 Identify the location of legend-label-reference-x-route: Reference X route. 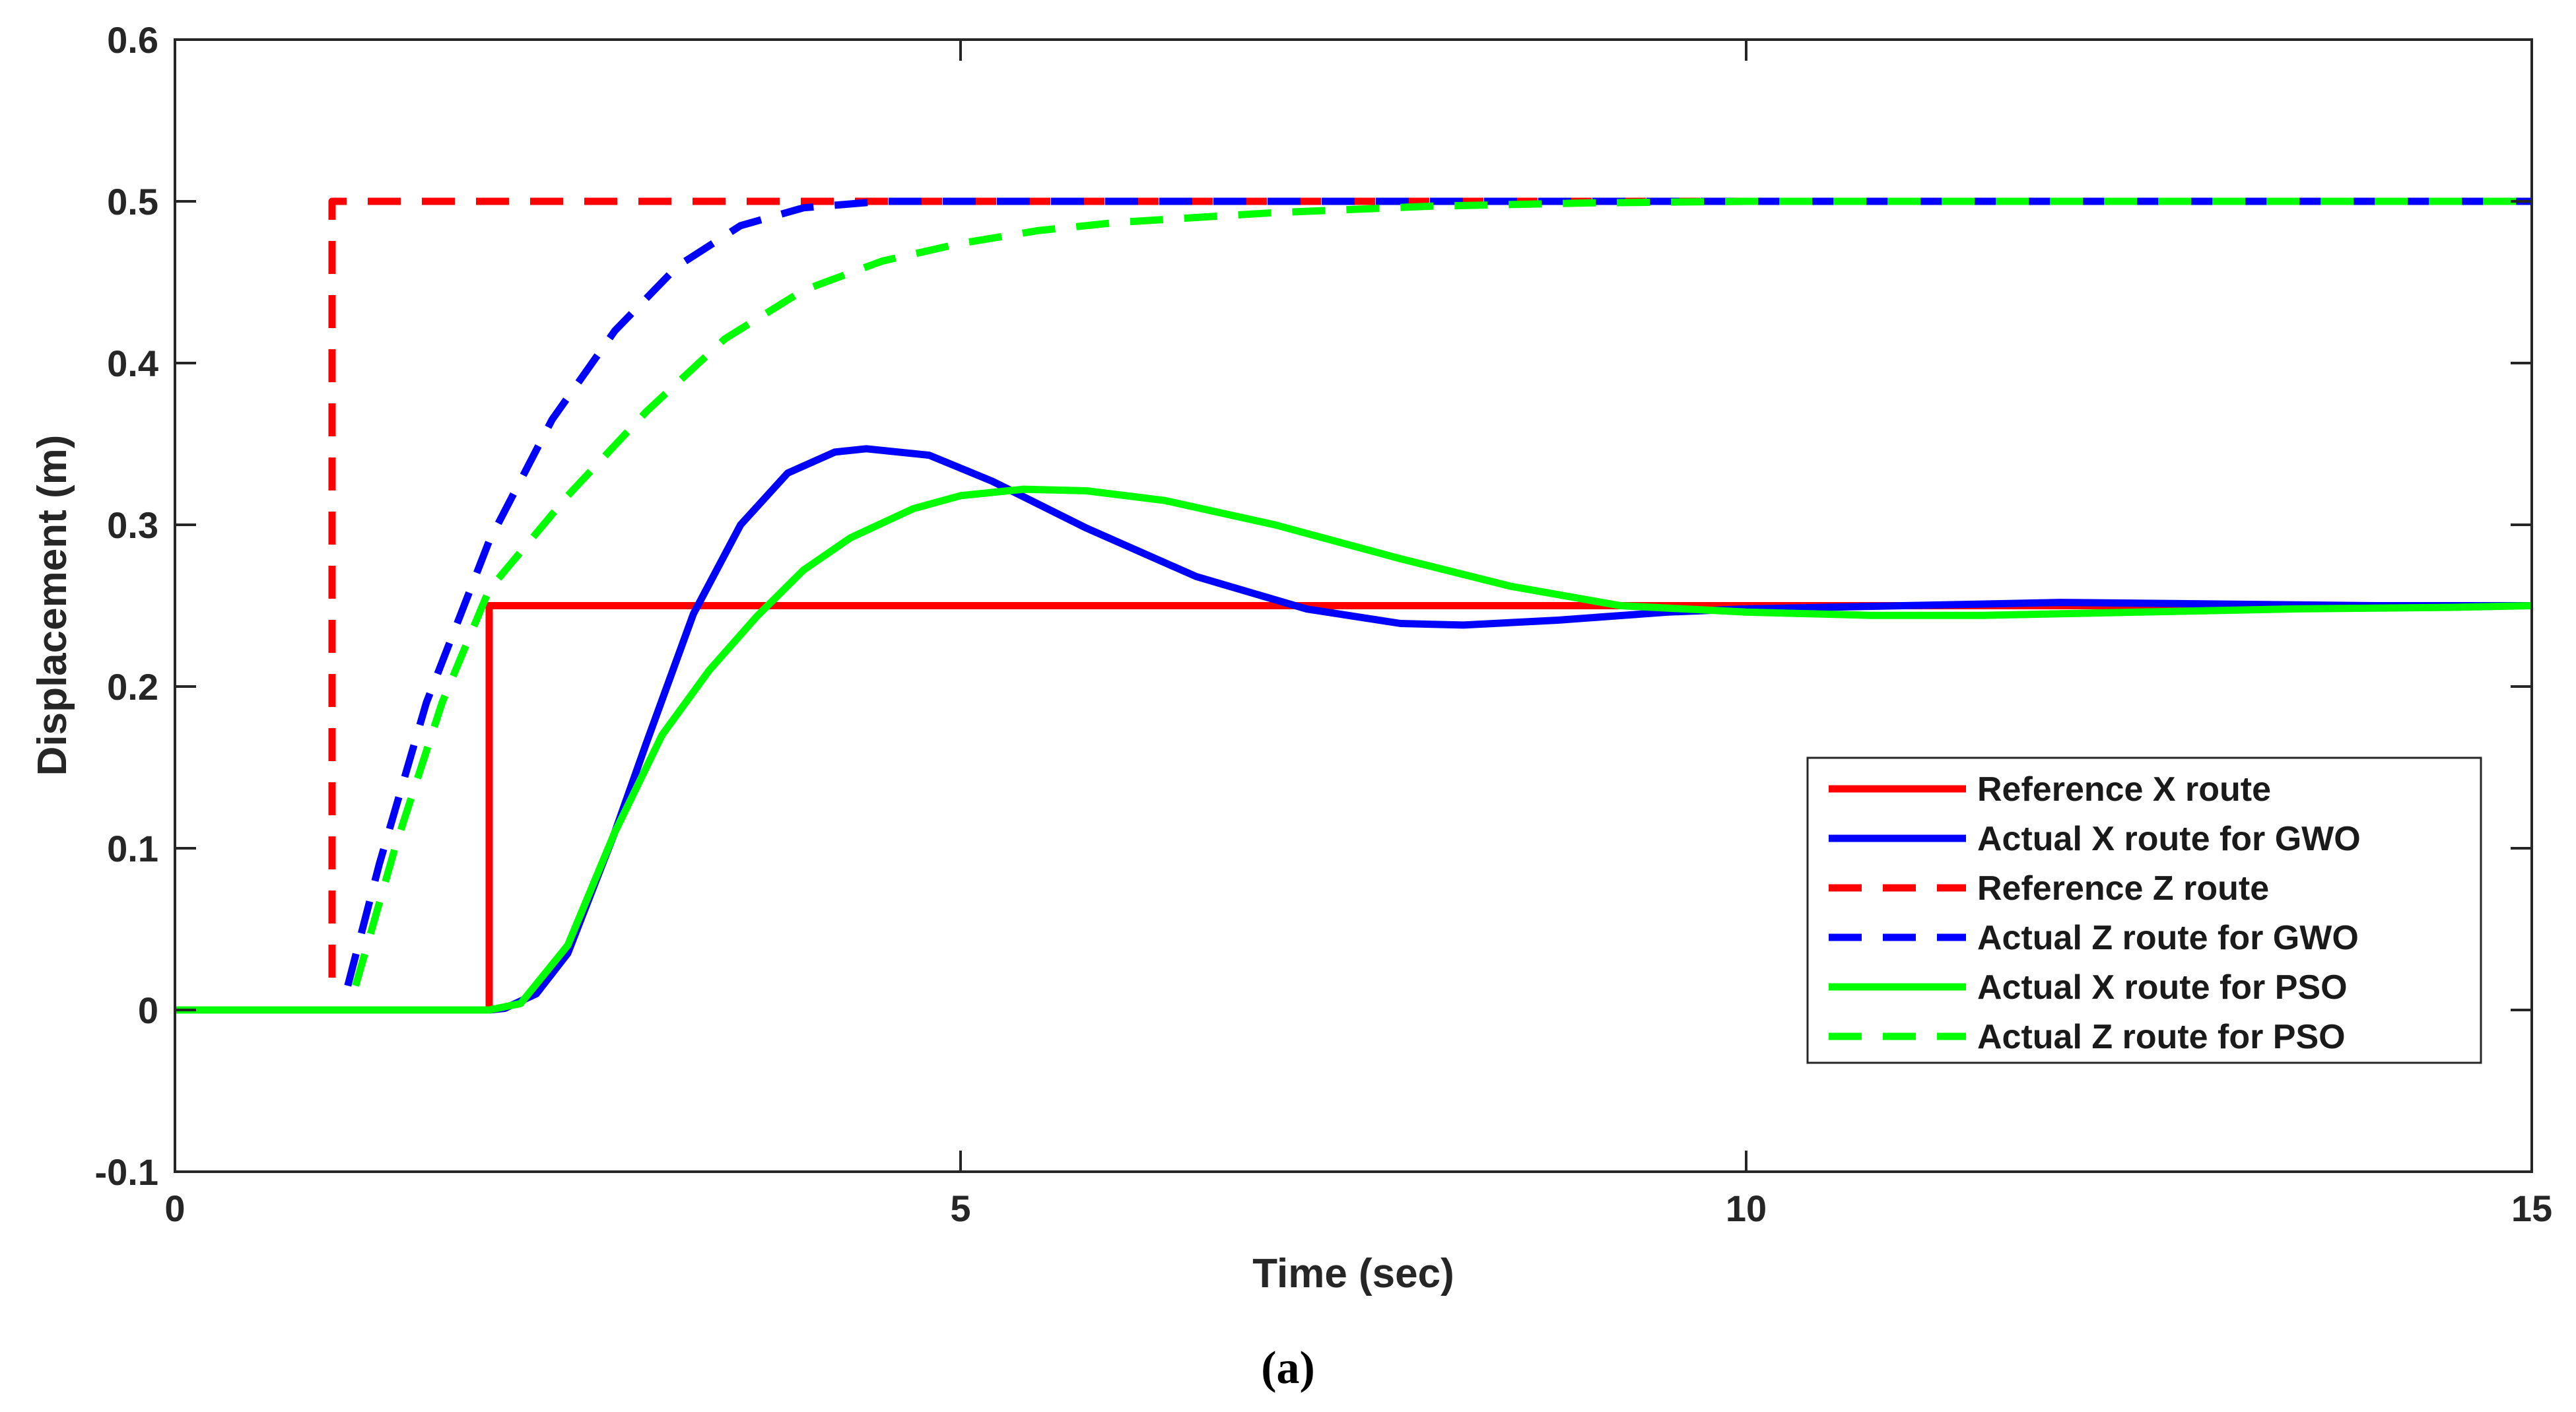
(2124, 789).